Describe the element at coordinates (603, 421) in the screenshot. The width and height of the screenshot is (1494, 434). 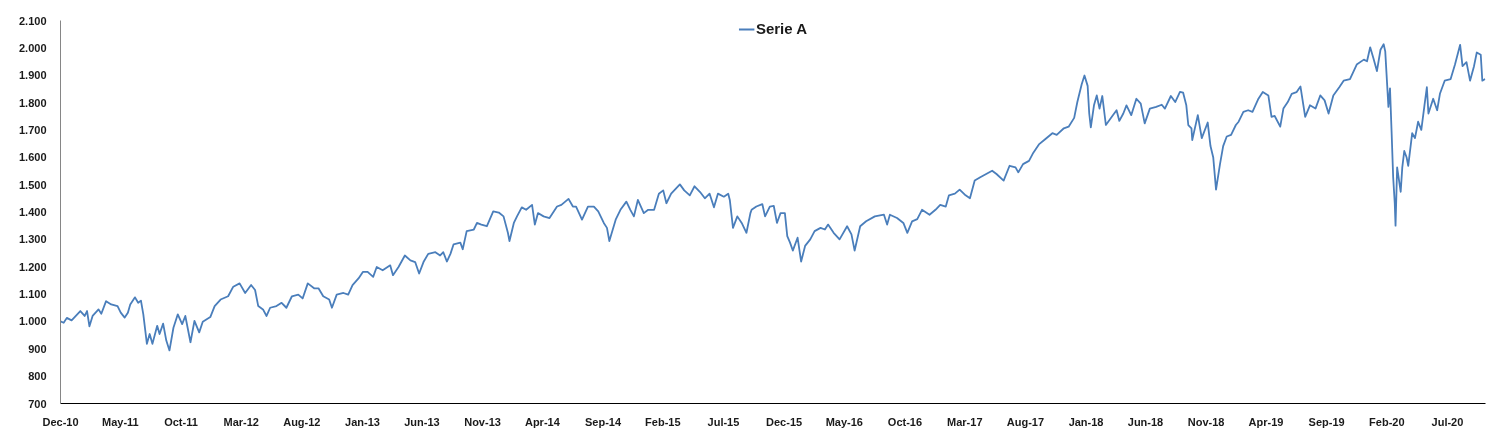
I see `x-tick-label: Sep-14` at that location.